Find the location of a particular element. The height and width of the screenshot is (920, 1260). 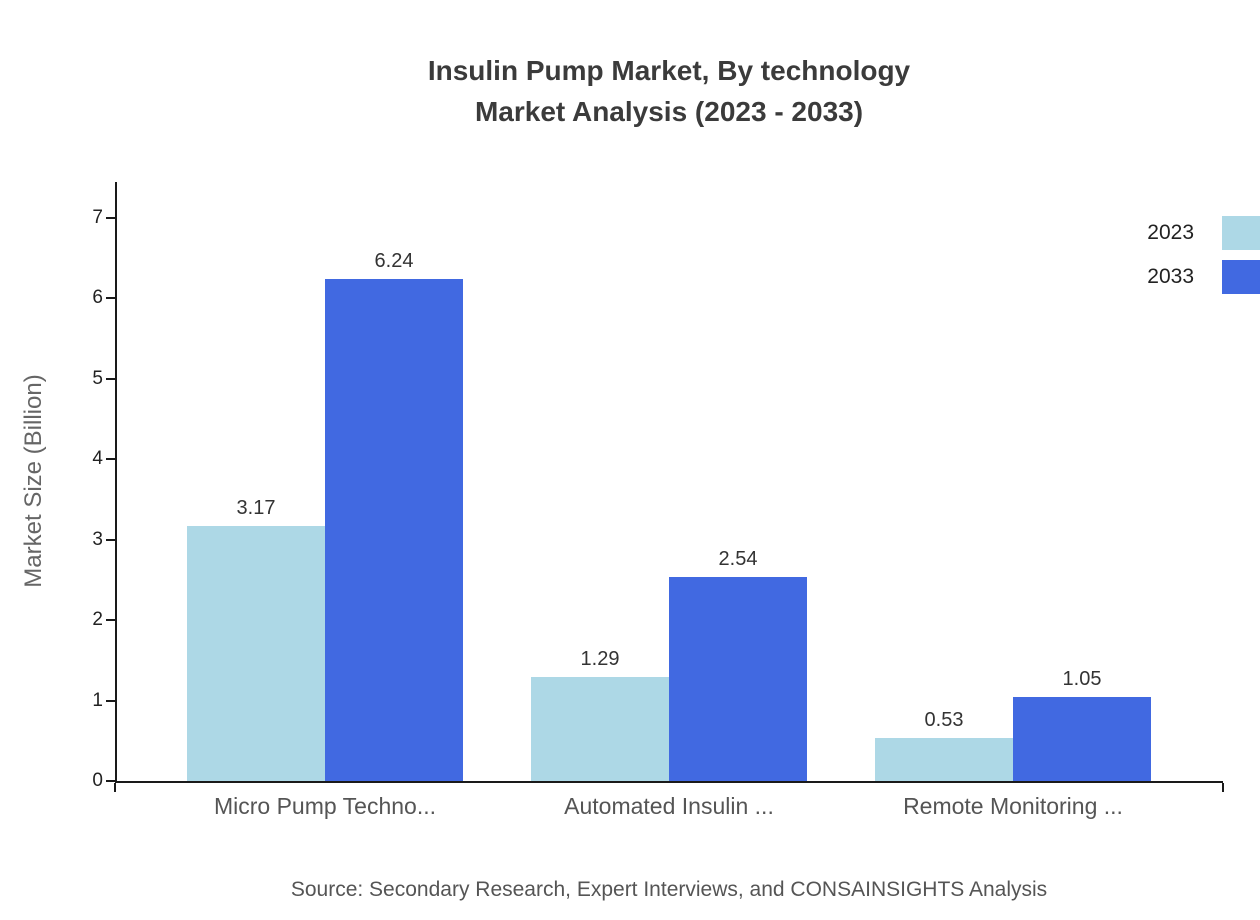

value-label: 6.24 is located at coordinates (394, 261).